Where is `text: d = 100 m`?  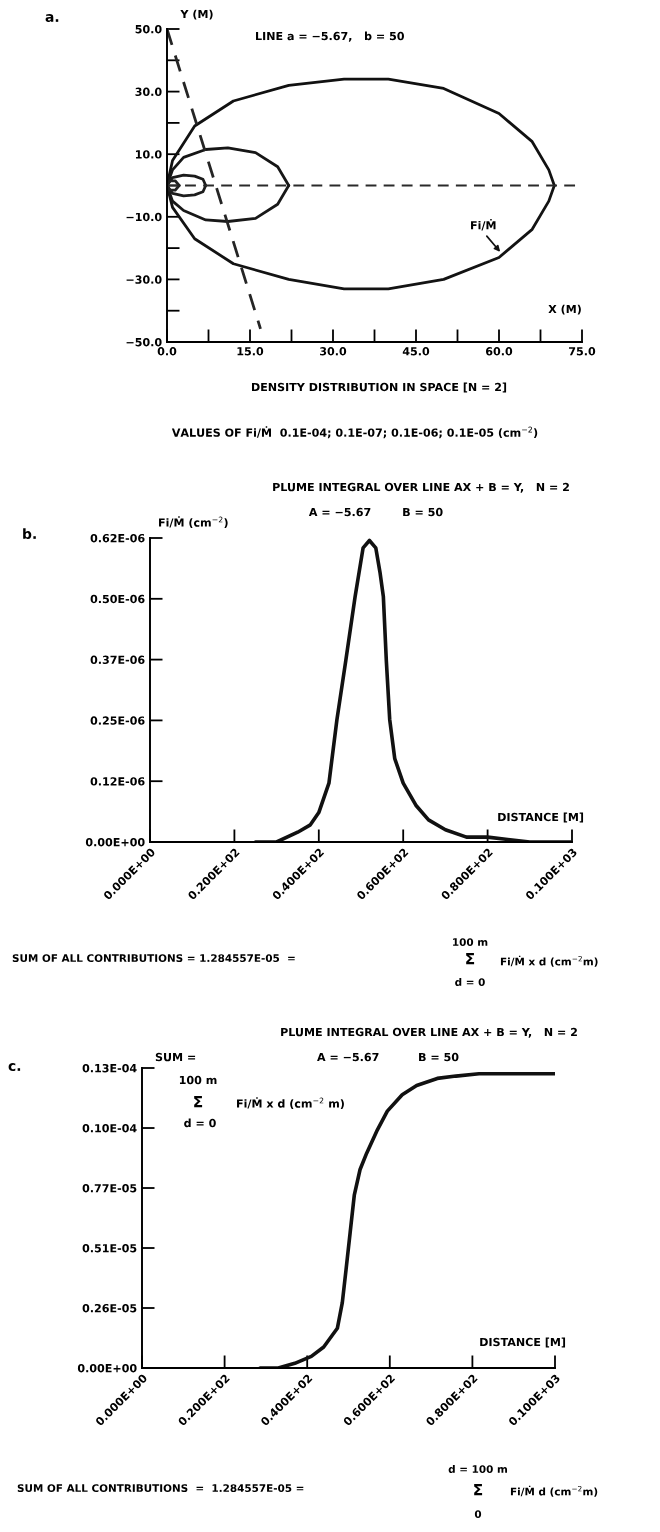 text: d = 100 m is located at coordinates (478, 1469).